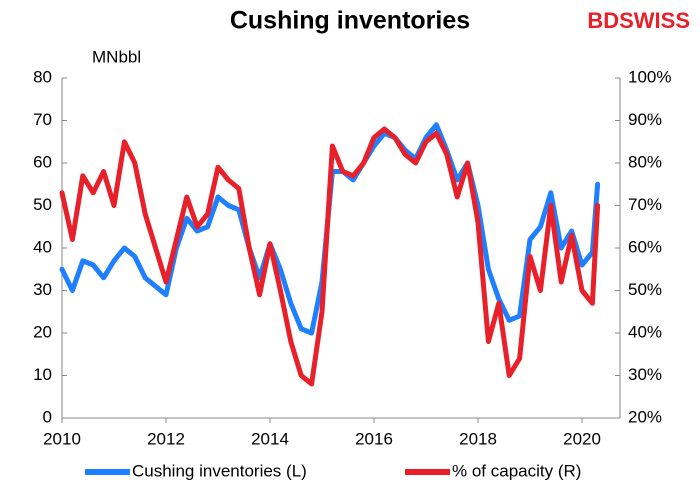 Image resolution: width=700 pixels, height=500 pixels. What do you see at coordinates (645, 331) in the screenshot?
I see `y2-tick-label: 40%` at bounding box center [645, 331].